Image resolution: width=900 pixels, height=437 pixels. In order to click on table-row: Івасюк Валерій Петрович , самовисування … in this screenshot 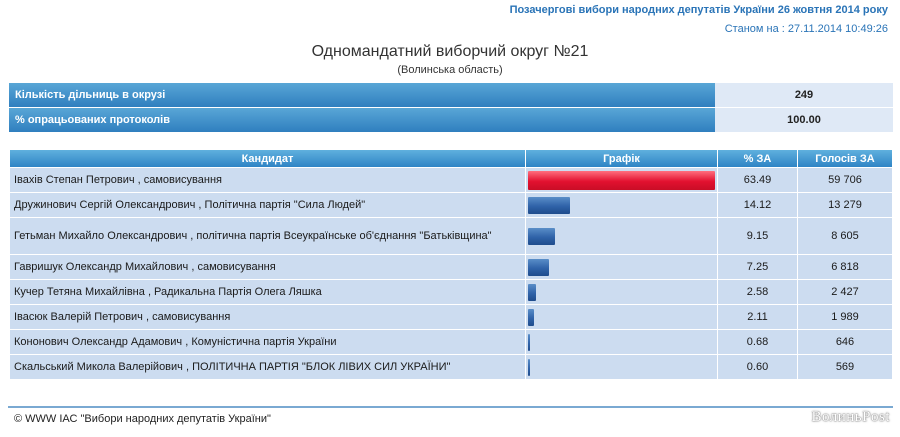, I will do `click(451, 317)`.